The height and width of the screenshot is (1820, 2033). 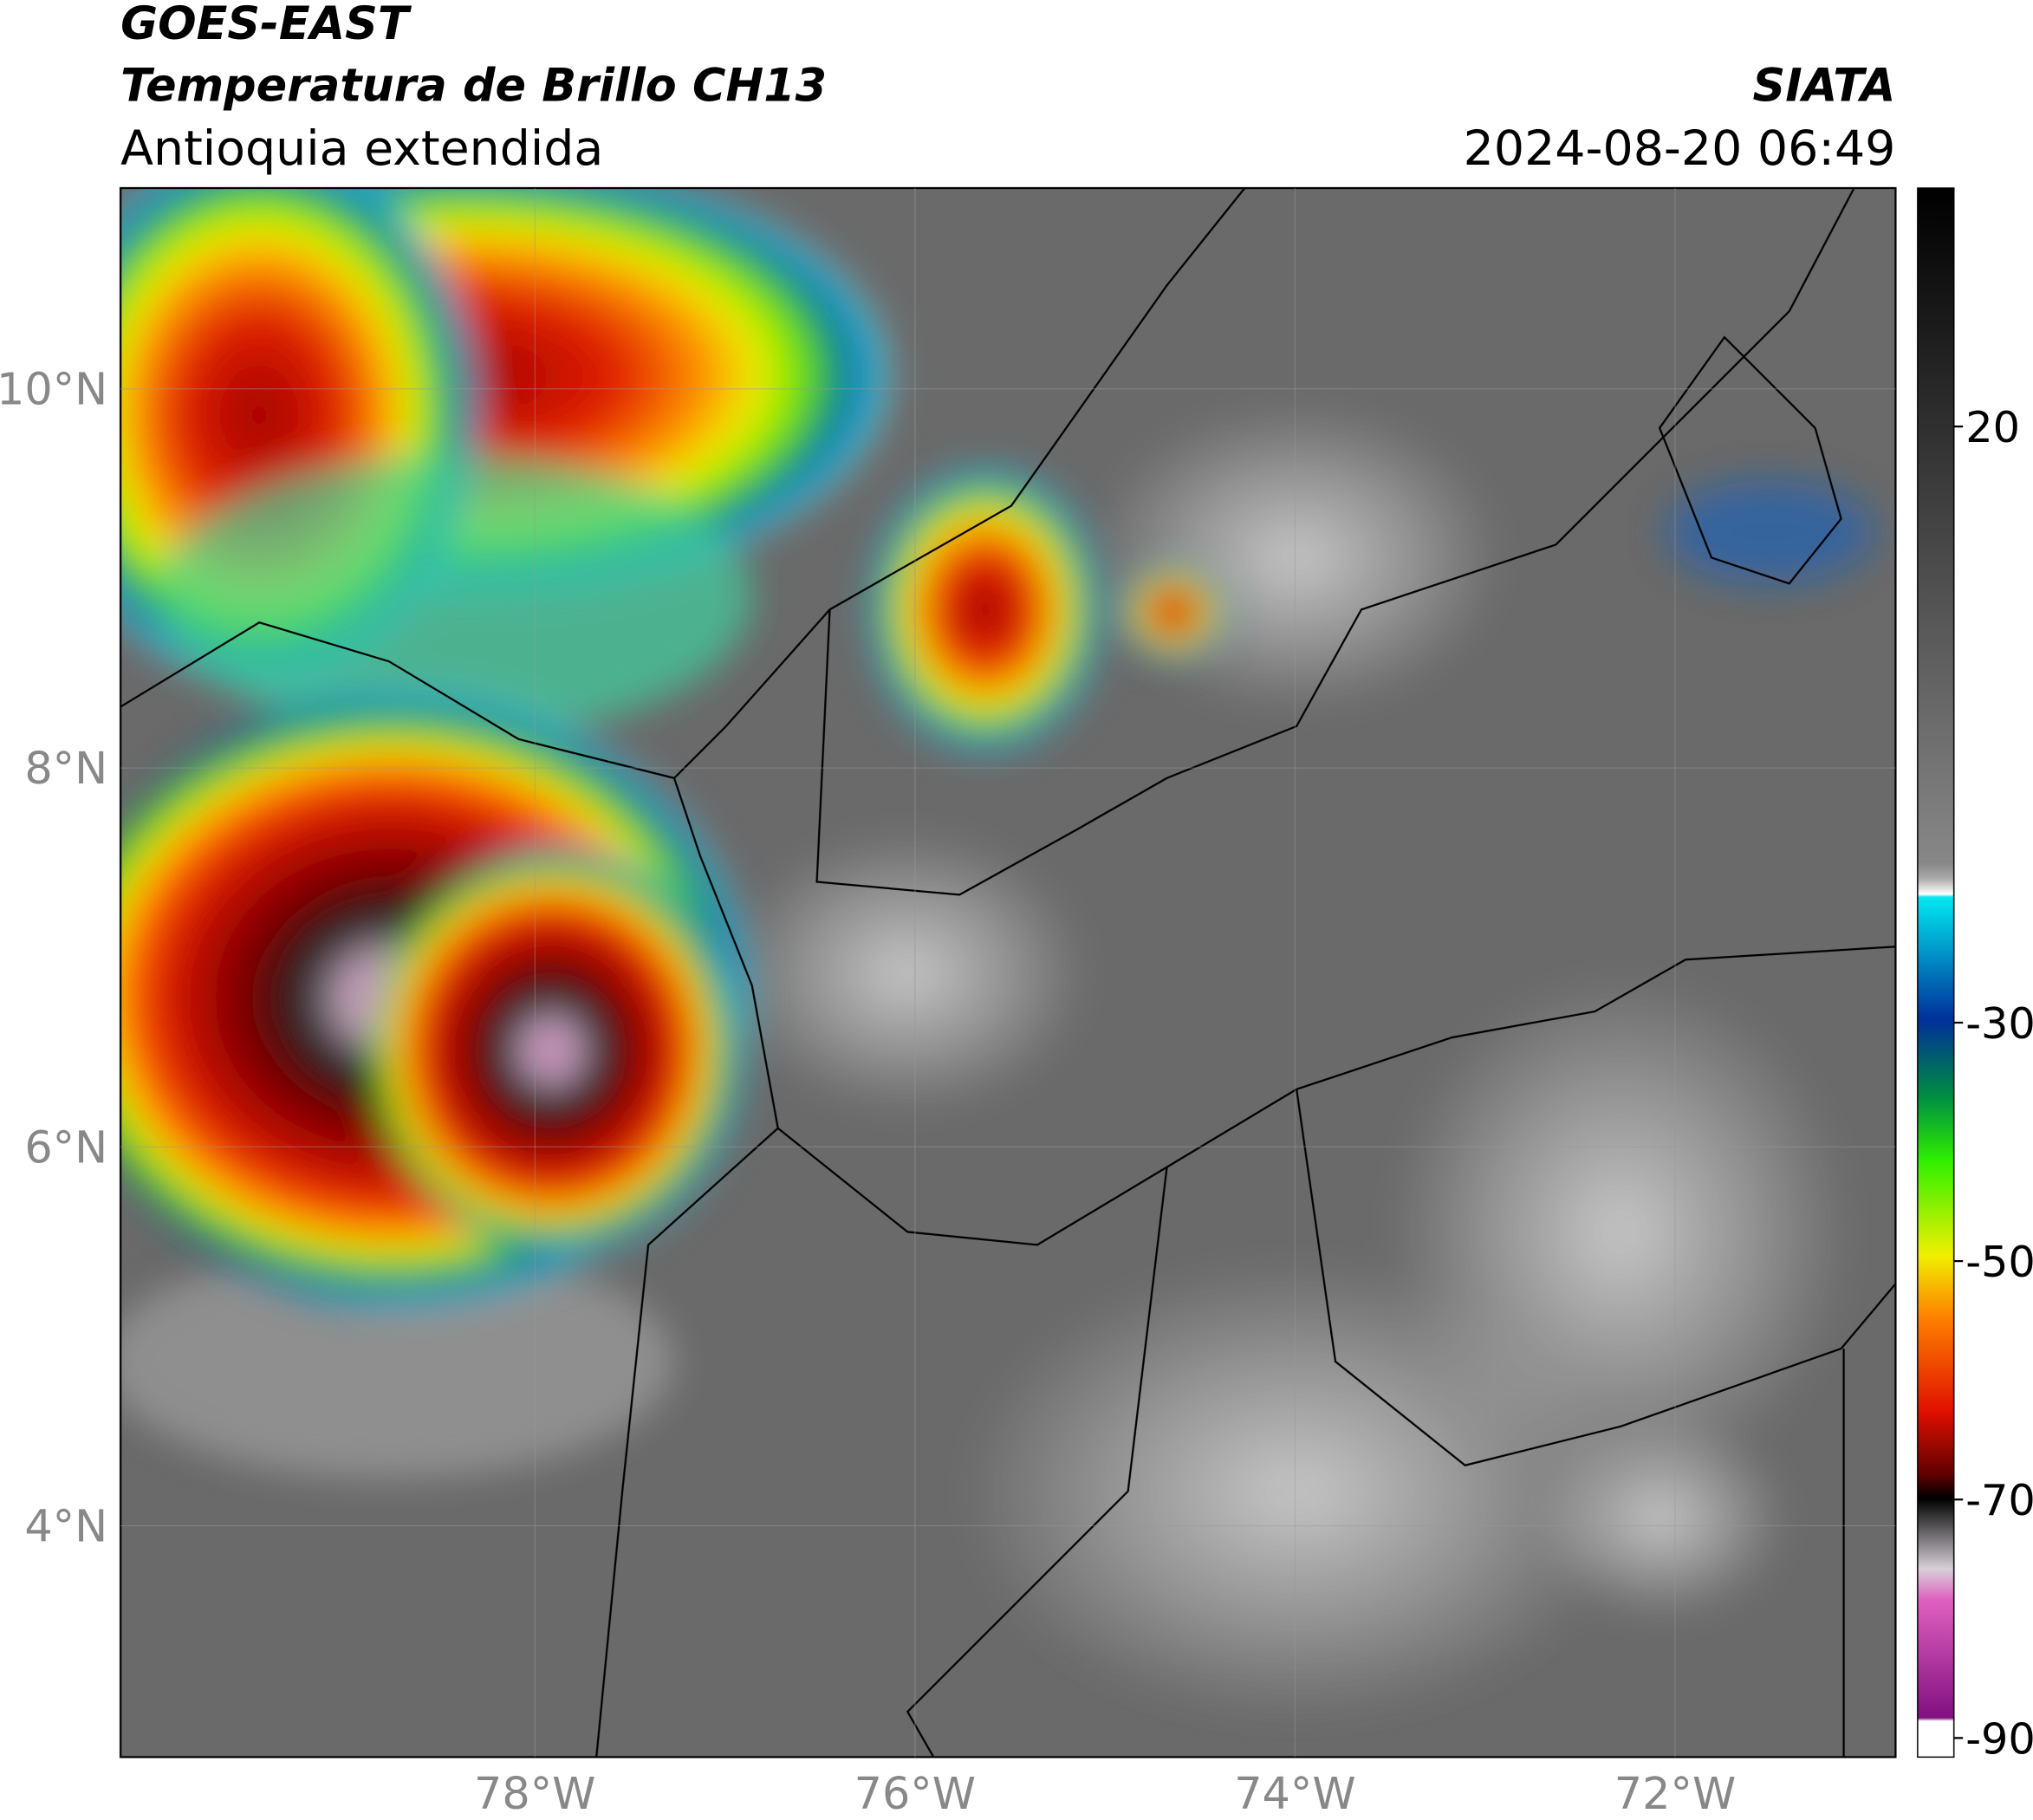 I want to click on colorbar-label: -70, so click(x=1999, y=1500).